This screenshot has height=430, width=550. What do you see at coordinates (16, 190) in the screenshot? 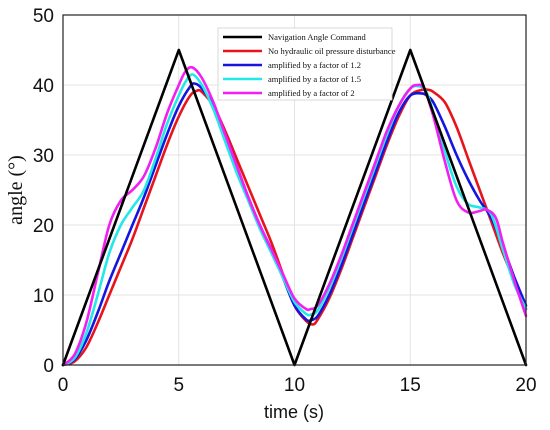
I see `y-axis-label: angle (°)` at bounding box center [16, 190].